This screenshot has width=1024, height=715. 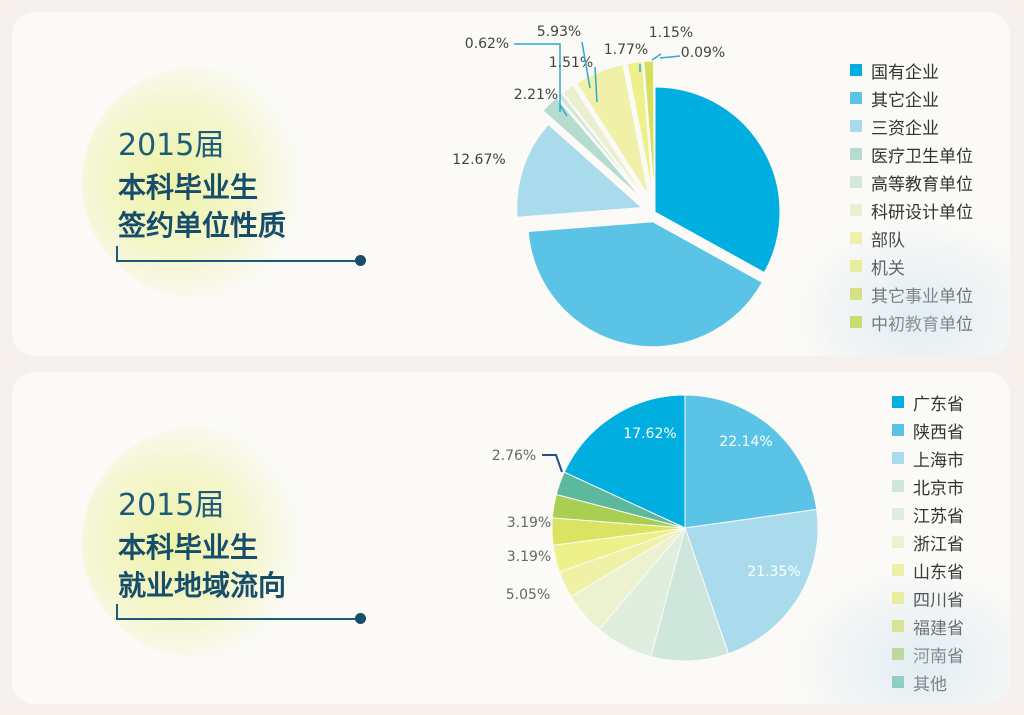 I want to click on legend-label: 其它事业单位, so click(x=922, y=296).